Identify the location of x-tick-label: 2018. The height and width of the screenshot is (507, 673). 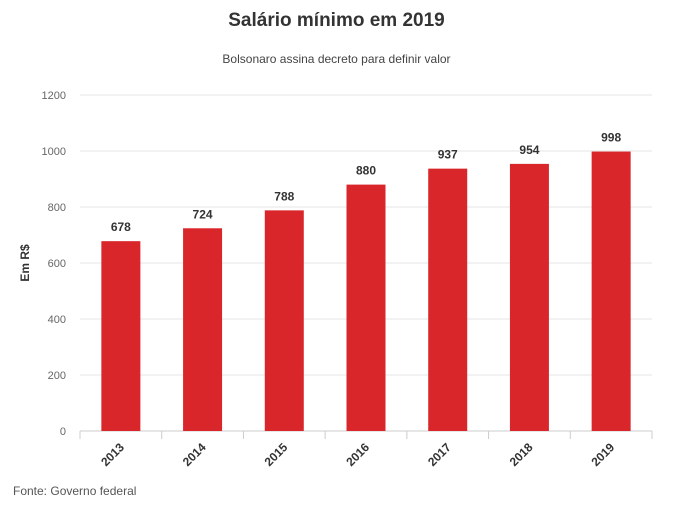
(521, 454).